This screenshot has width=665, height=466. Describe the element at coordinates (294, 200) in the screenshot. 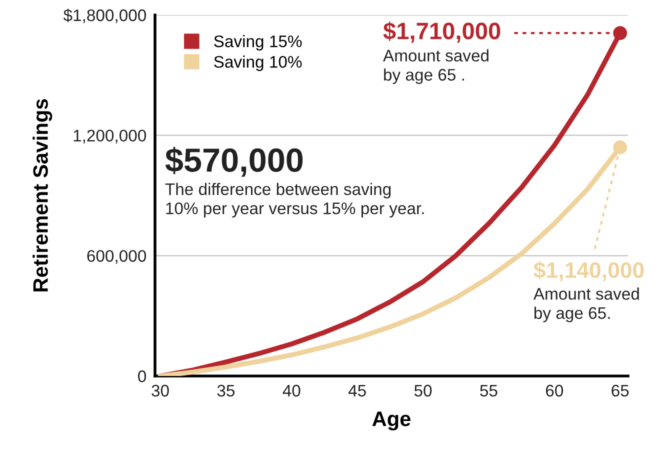

I see `annotation: The difference between saving 10% per year versus 15% per year.` at that location.